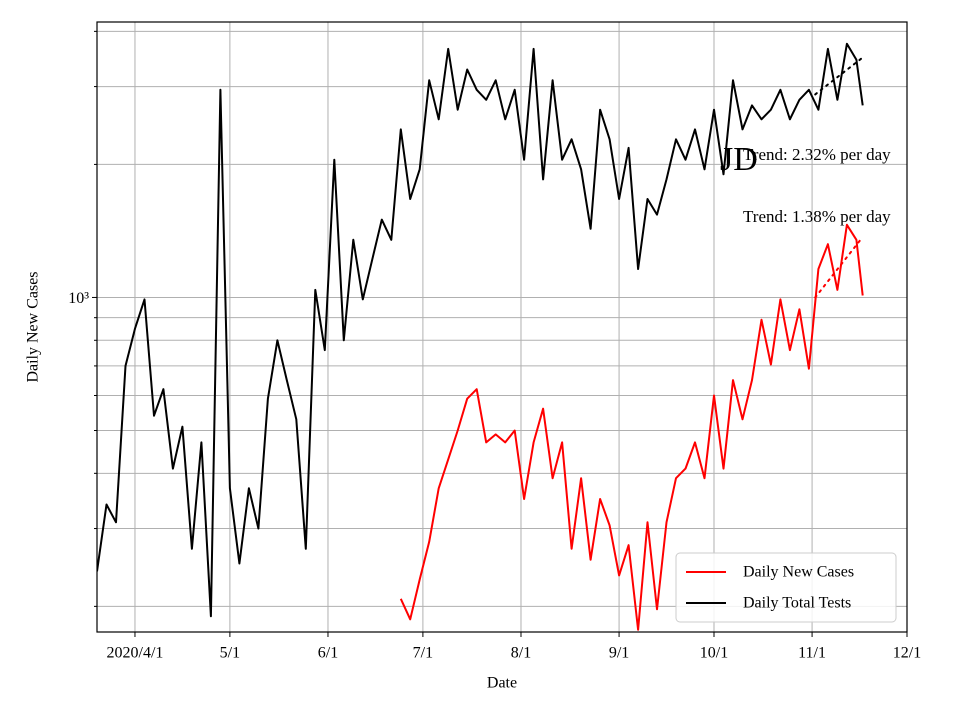  What do you see at coordinates (786, 587) in the screenshot?
I see `legend-box` at bounding box center [786, 587].